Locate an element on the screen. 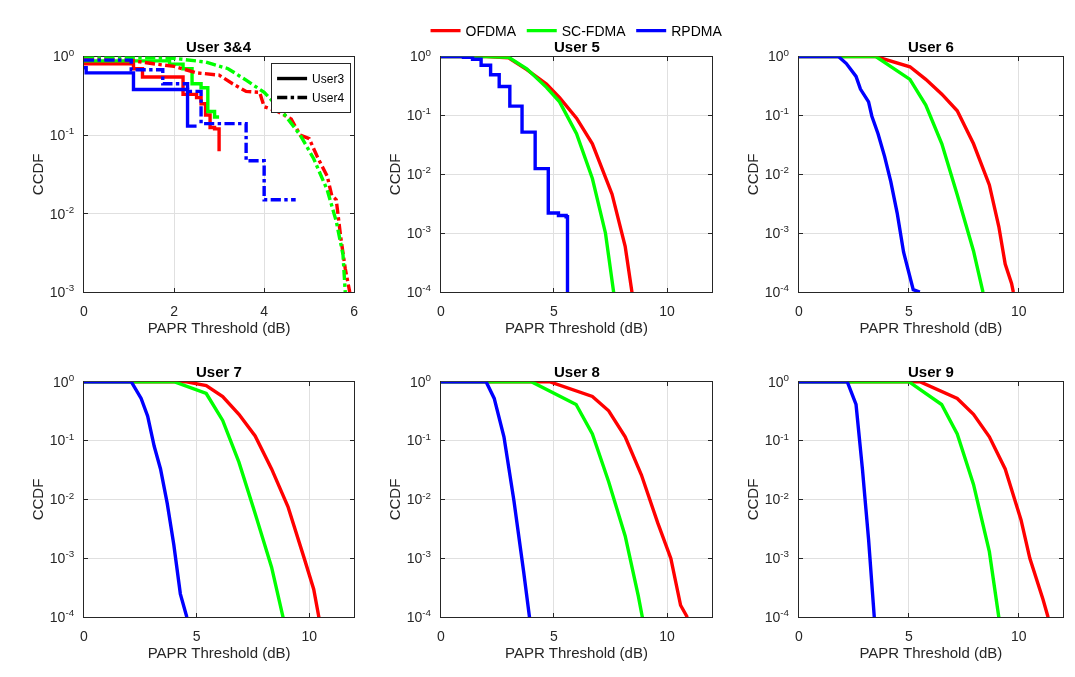 The image size is (1075, 677). legend-label: RPDMA is located at coordinates (697, 31).